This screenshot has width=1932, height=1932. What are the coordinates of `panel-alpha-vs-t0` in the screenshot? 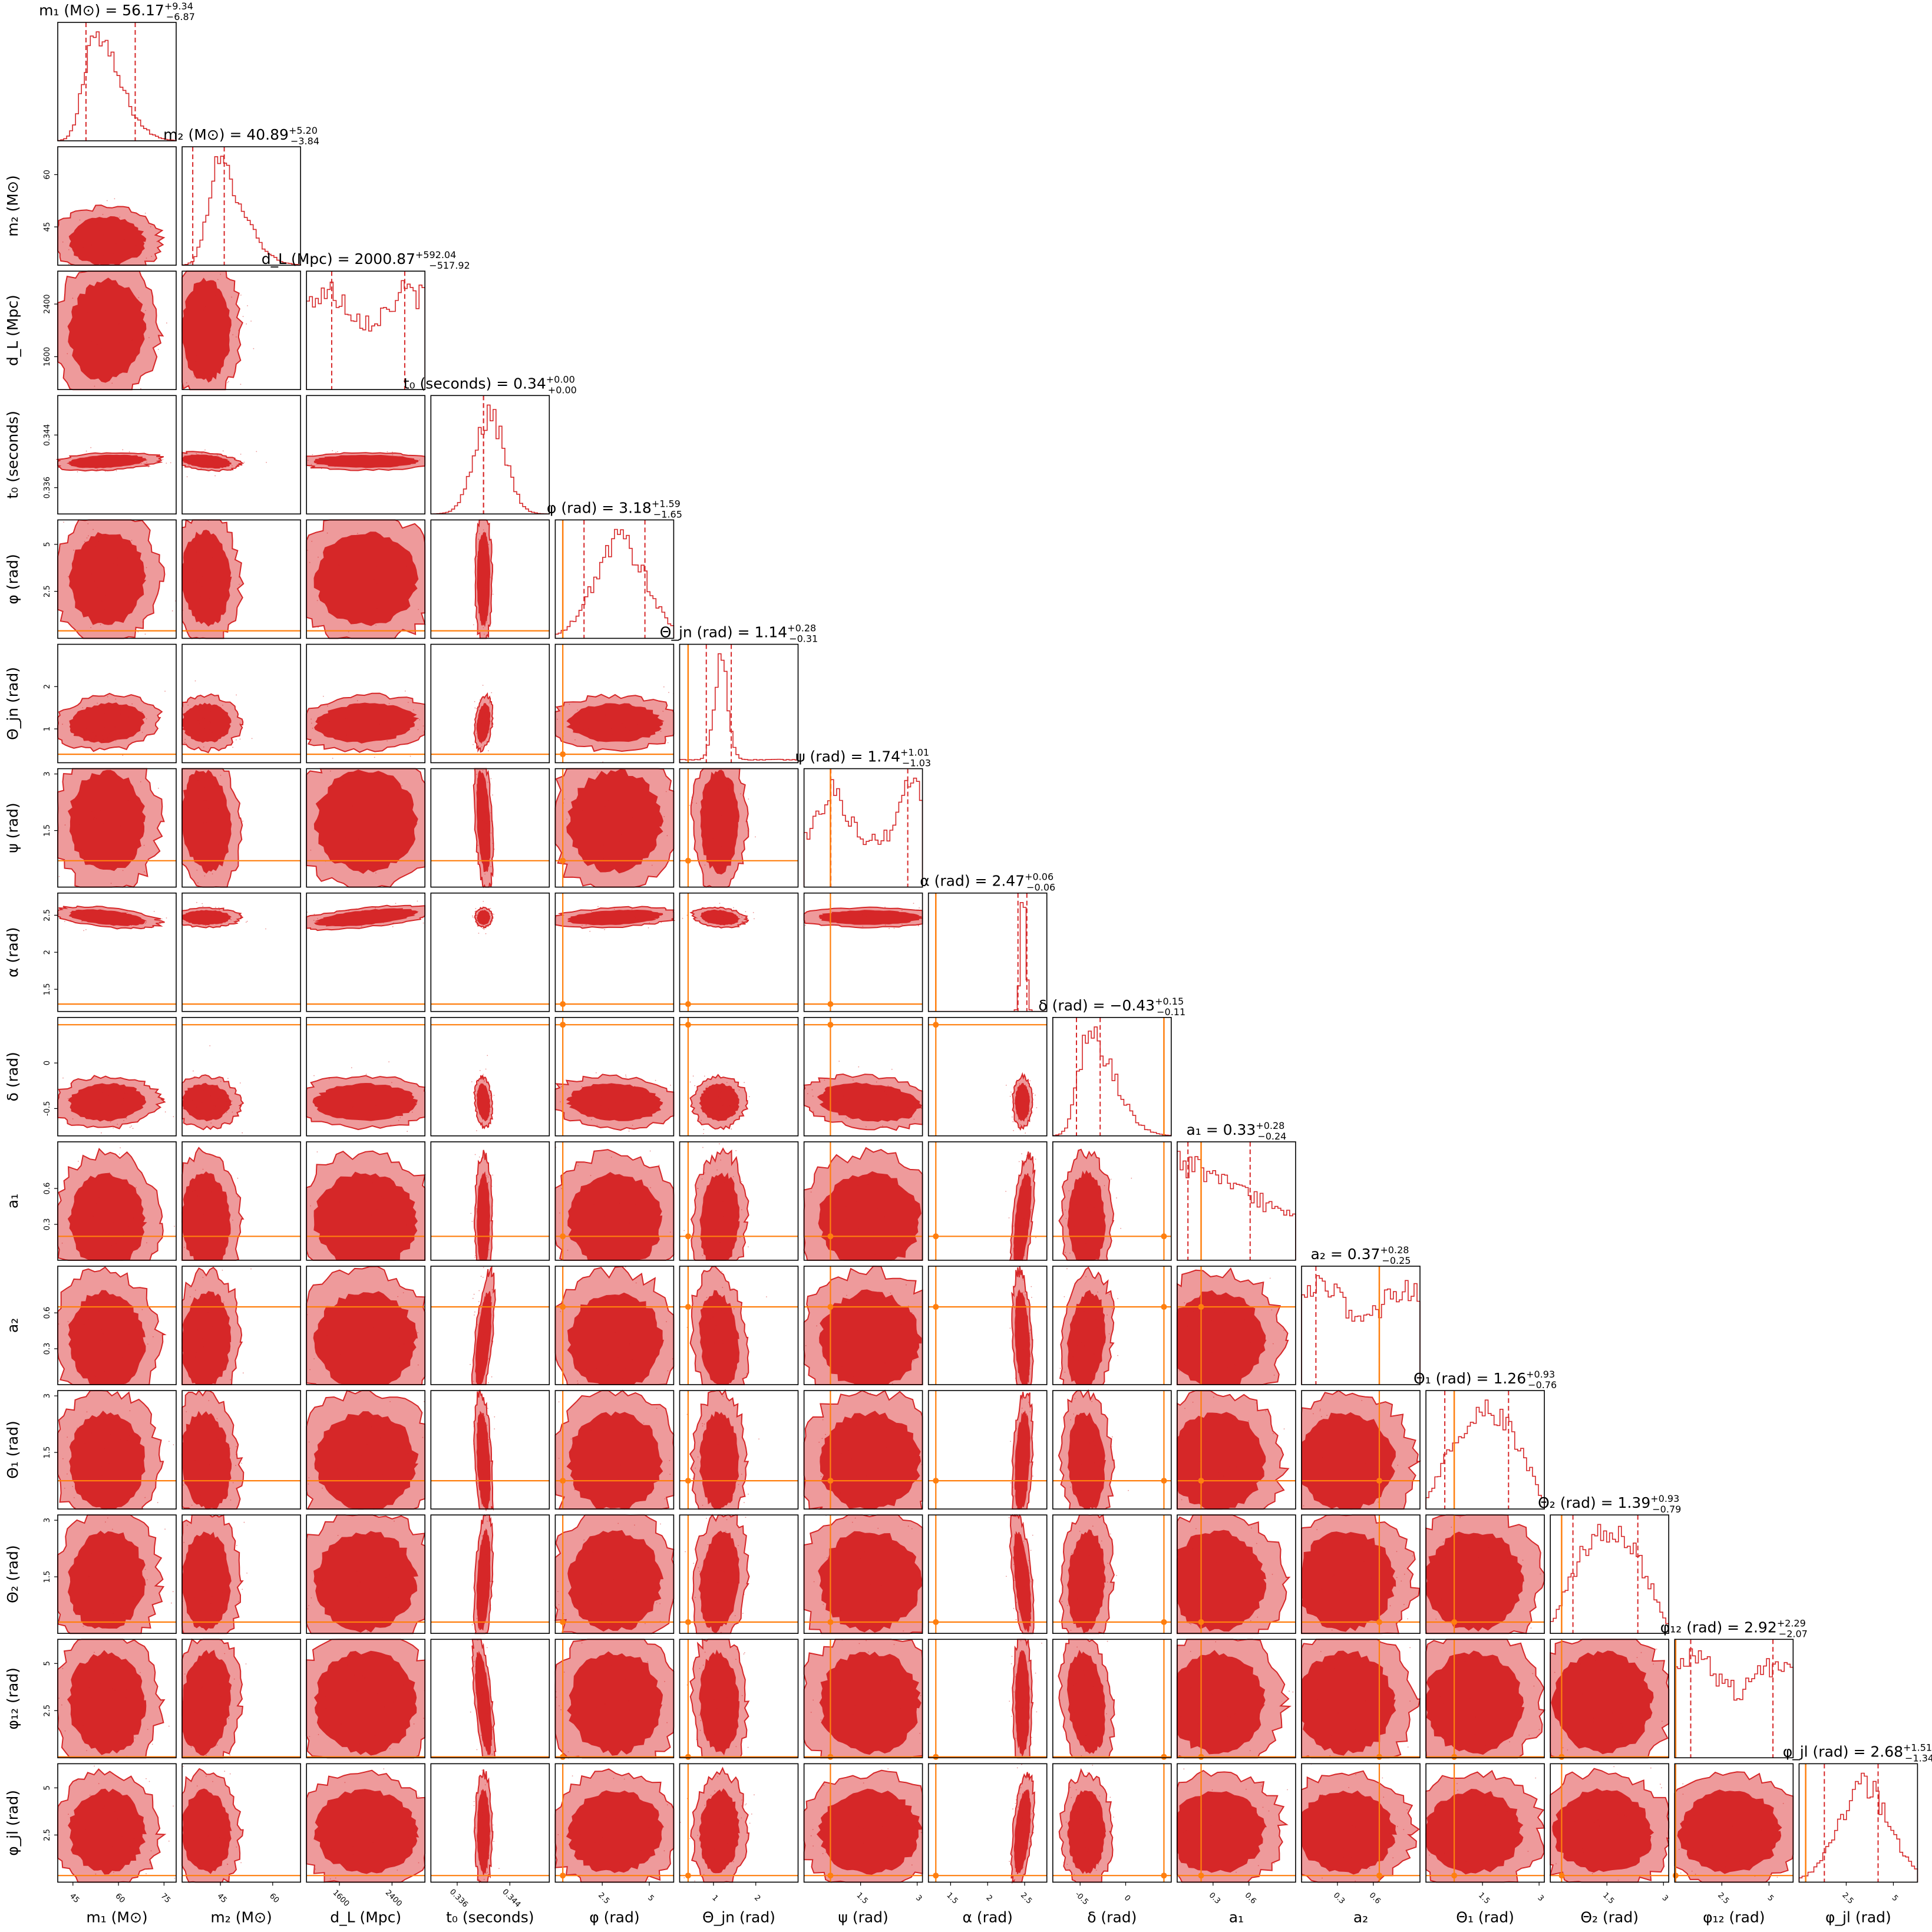 It's located at (490, 952).